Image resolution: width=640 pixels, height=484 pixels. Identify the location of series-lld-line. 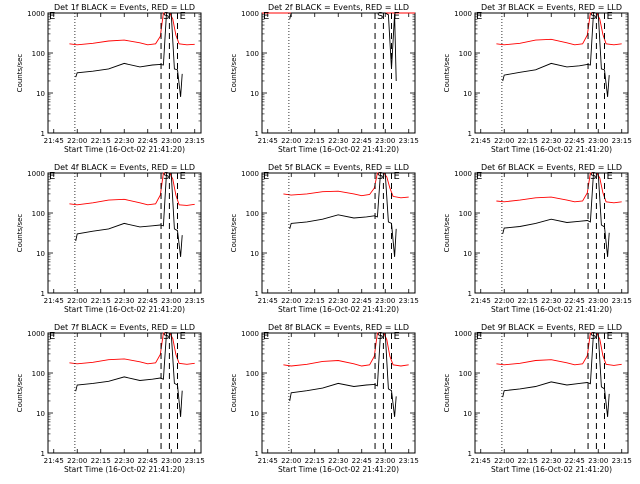
(559, 188).